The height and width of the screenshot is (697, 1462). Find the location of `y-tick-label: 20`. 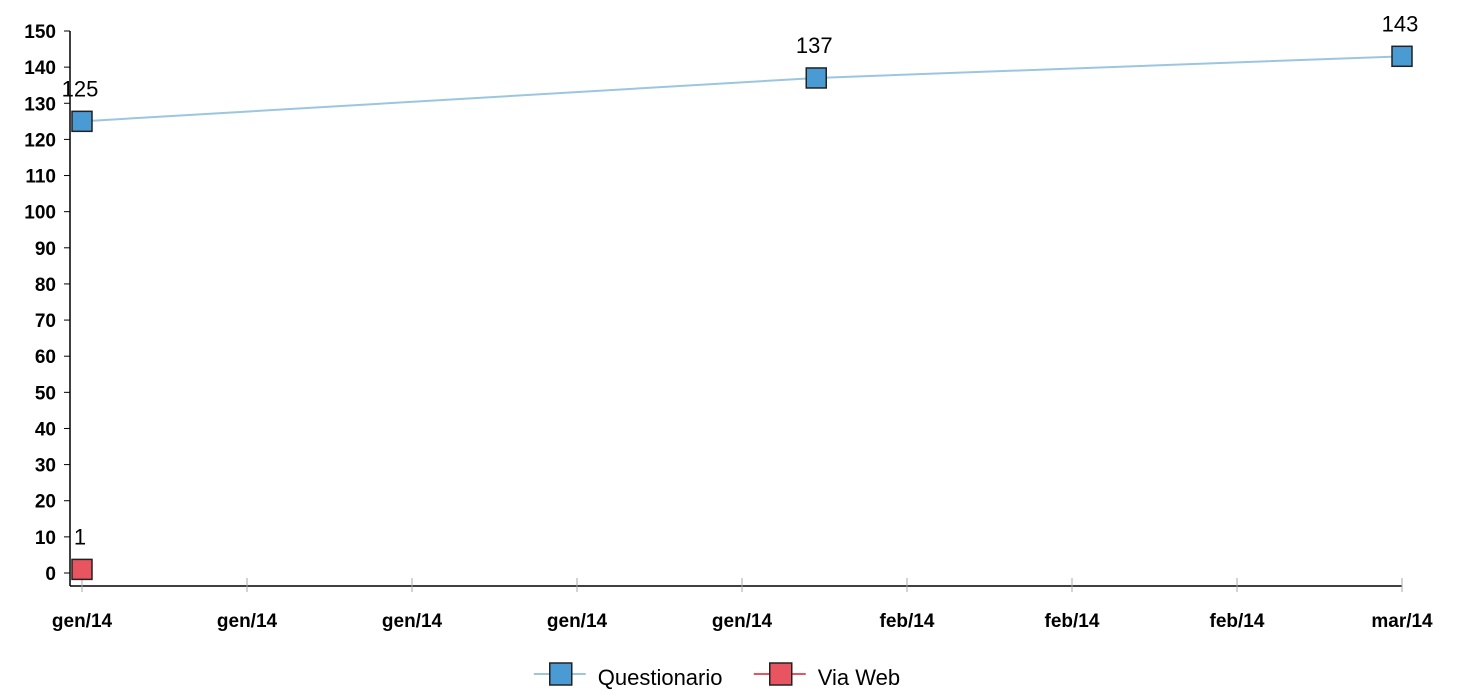

y-tick-label: 20 is located at coordinates (45, 502).